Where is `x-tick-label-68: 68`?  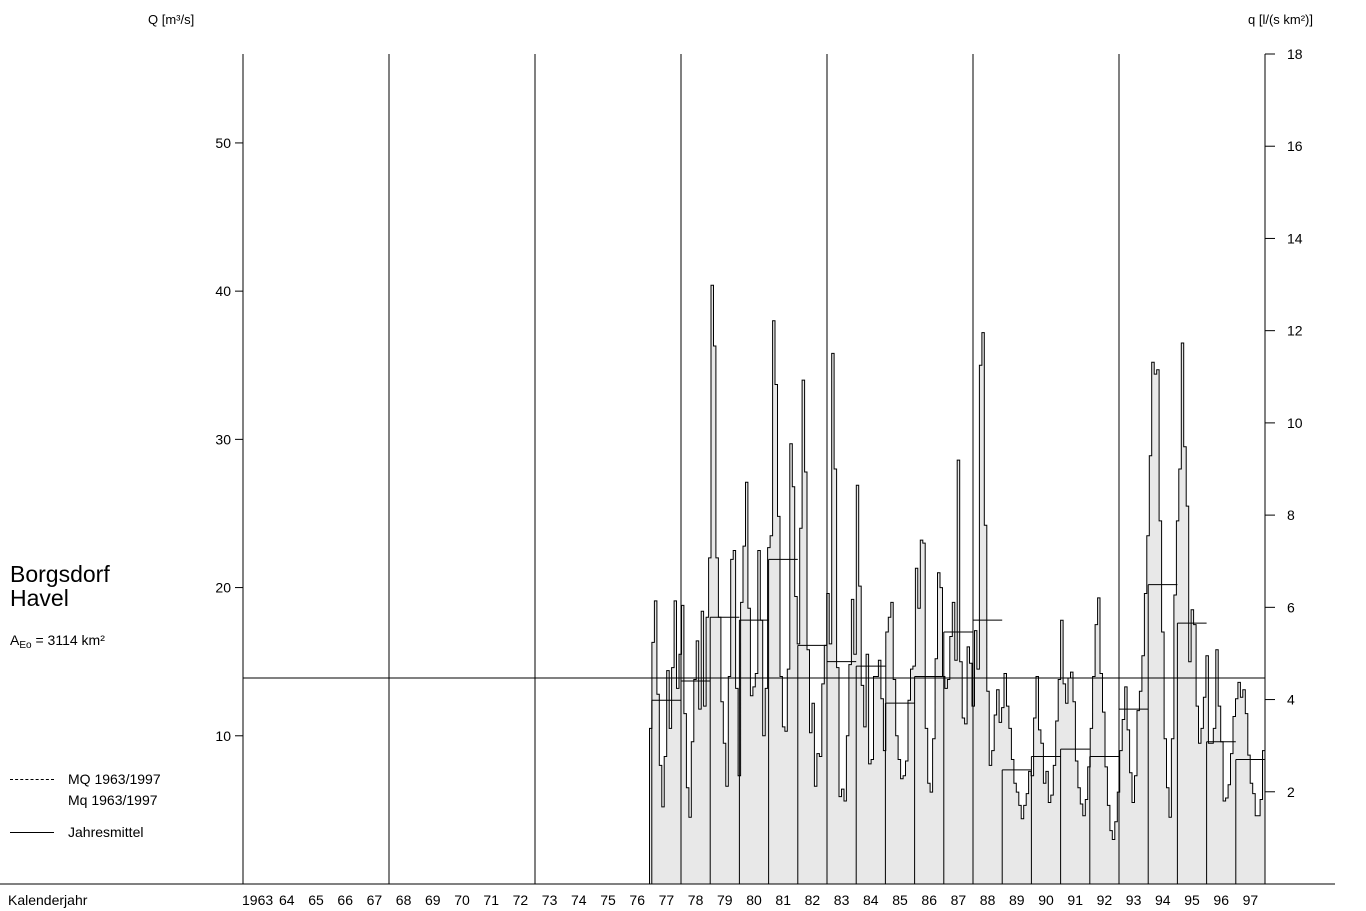 x-tick-label-68: 68 is located at coordinates (404, 900).